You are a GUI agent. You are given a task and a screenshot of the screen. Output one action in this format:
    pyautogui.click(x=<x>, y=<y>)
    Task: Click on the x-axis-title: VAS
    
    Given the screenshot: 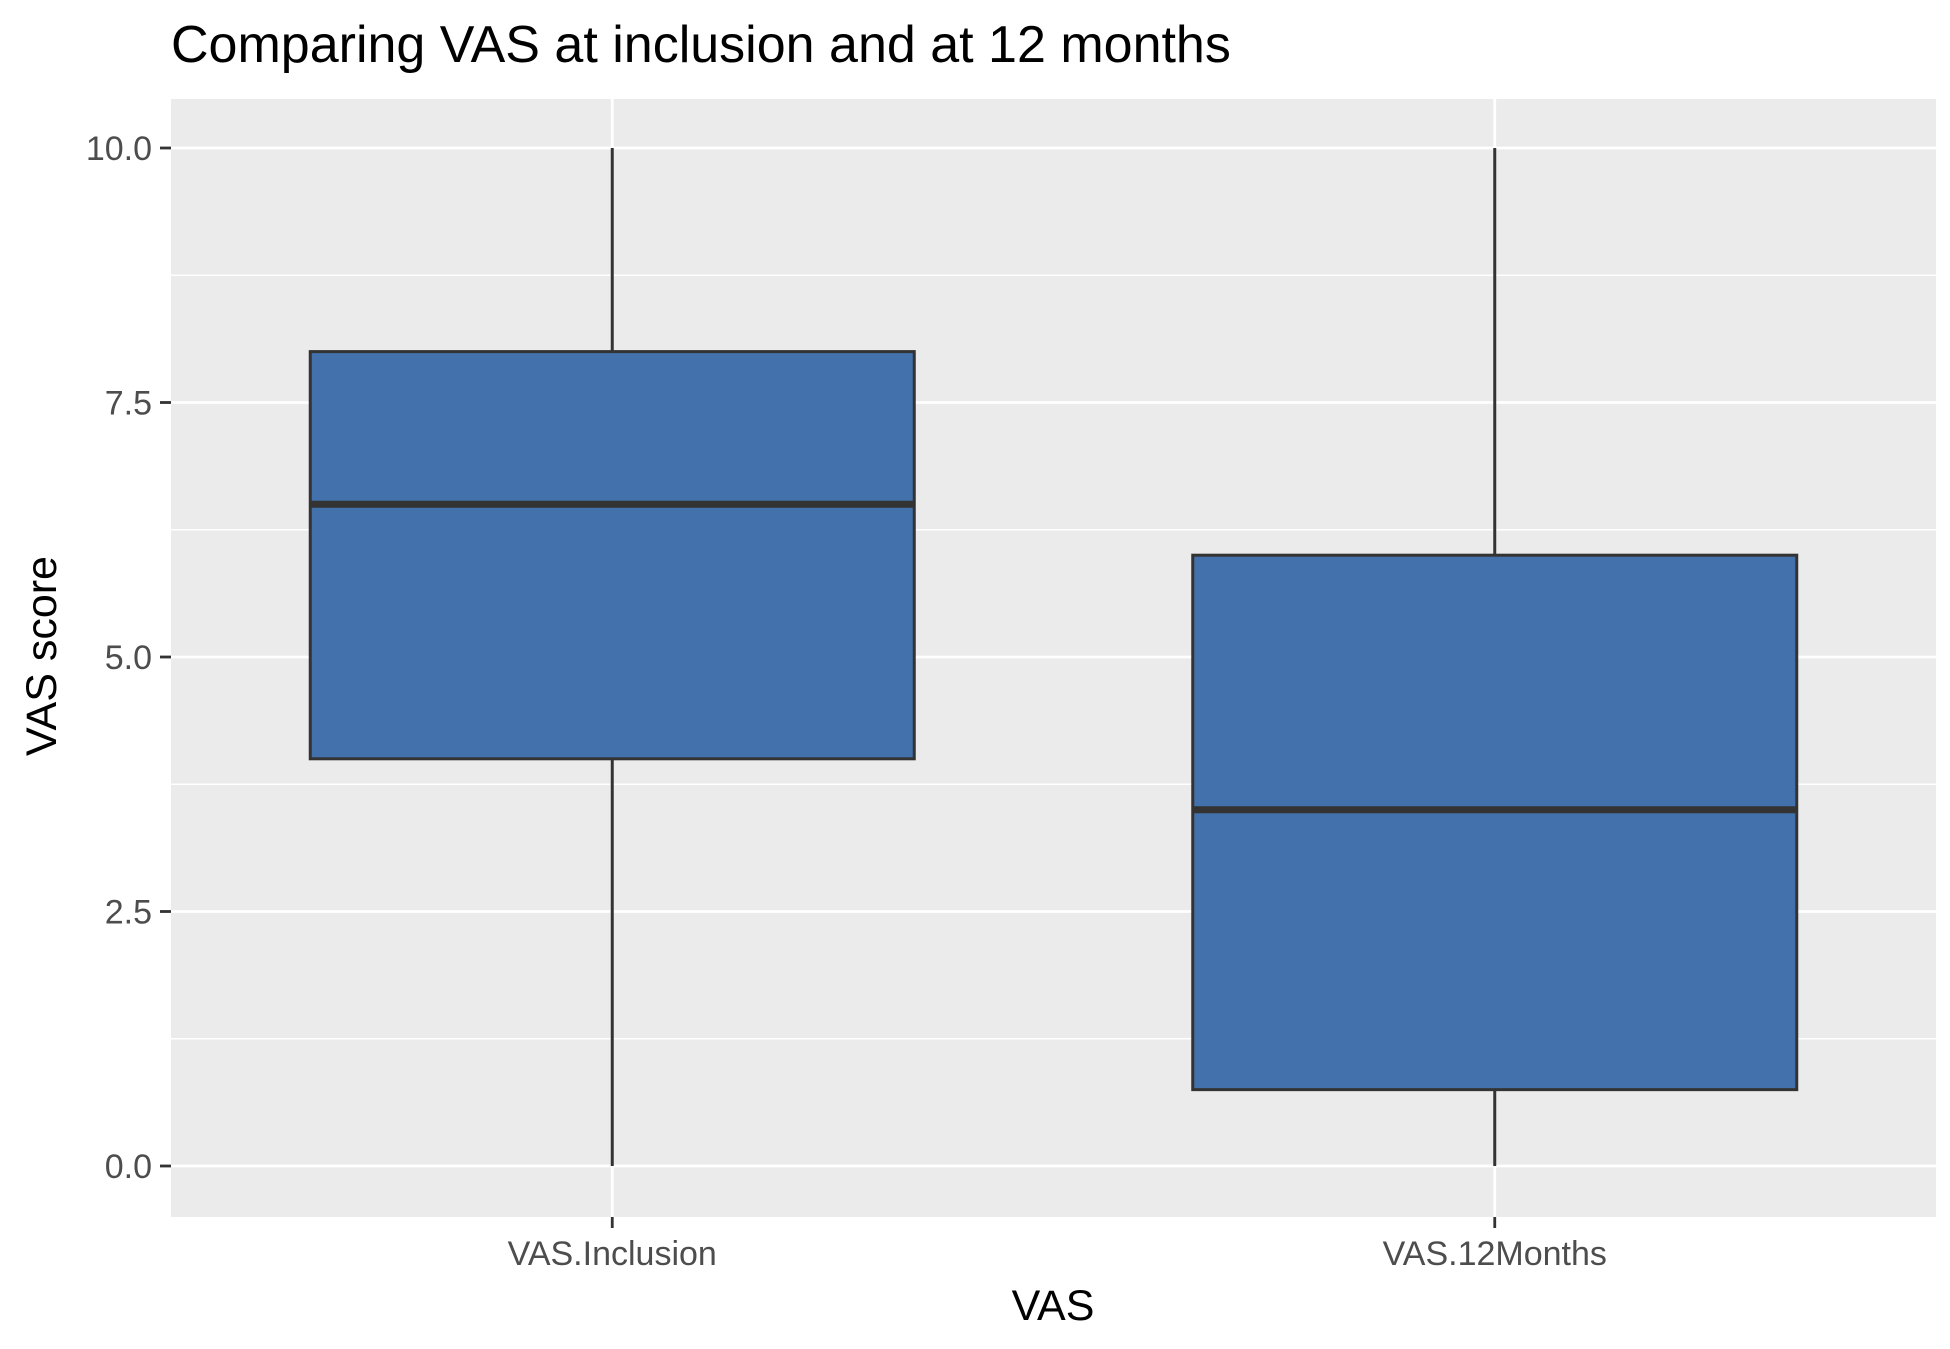 What is the action you would take?
    pyautogui.click(x=1053, y=1306)
    